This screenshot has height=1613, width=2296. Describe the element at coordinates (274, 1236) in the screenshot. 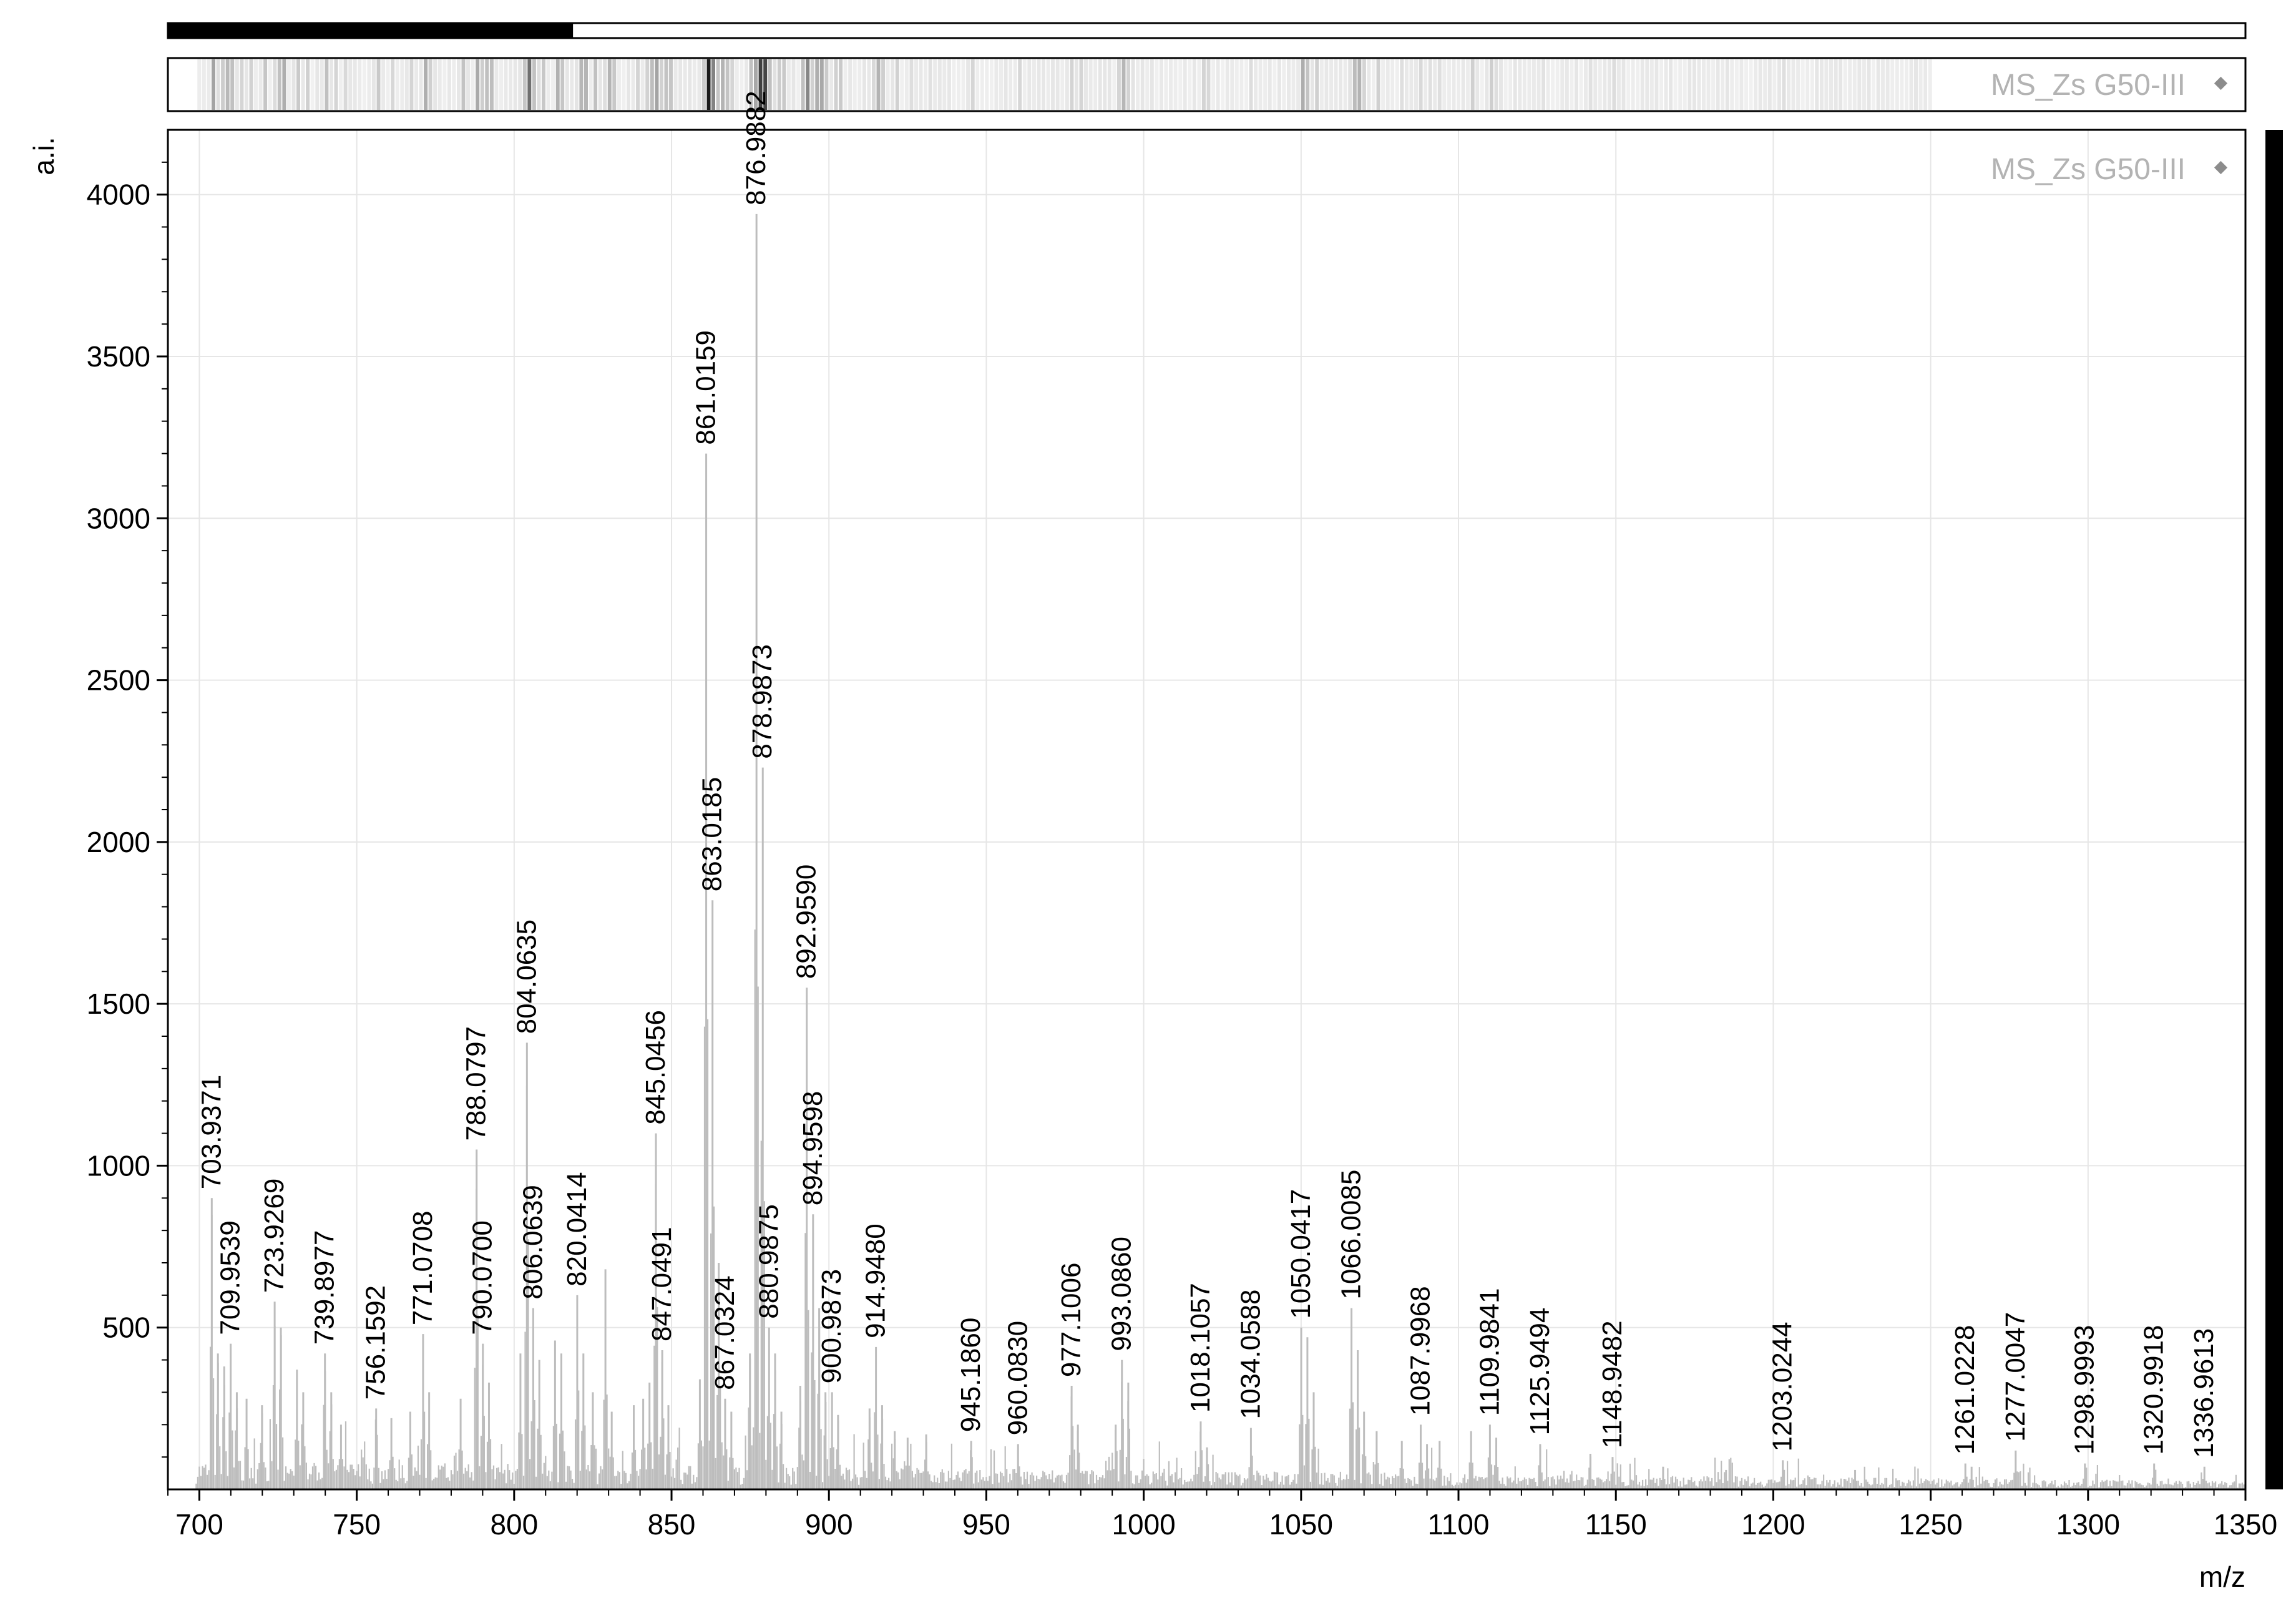

I see `peak-label: 723.9269` at that location.